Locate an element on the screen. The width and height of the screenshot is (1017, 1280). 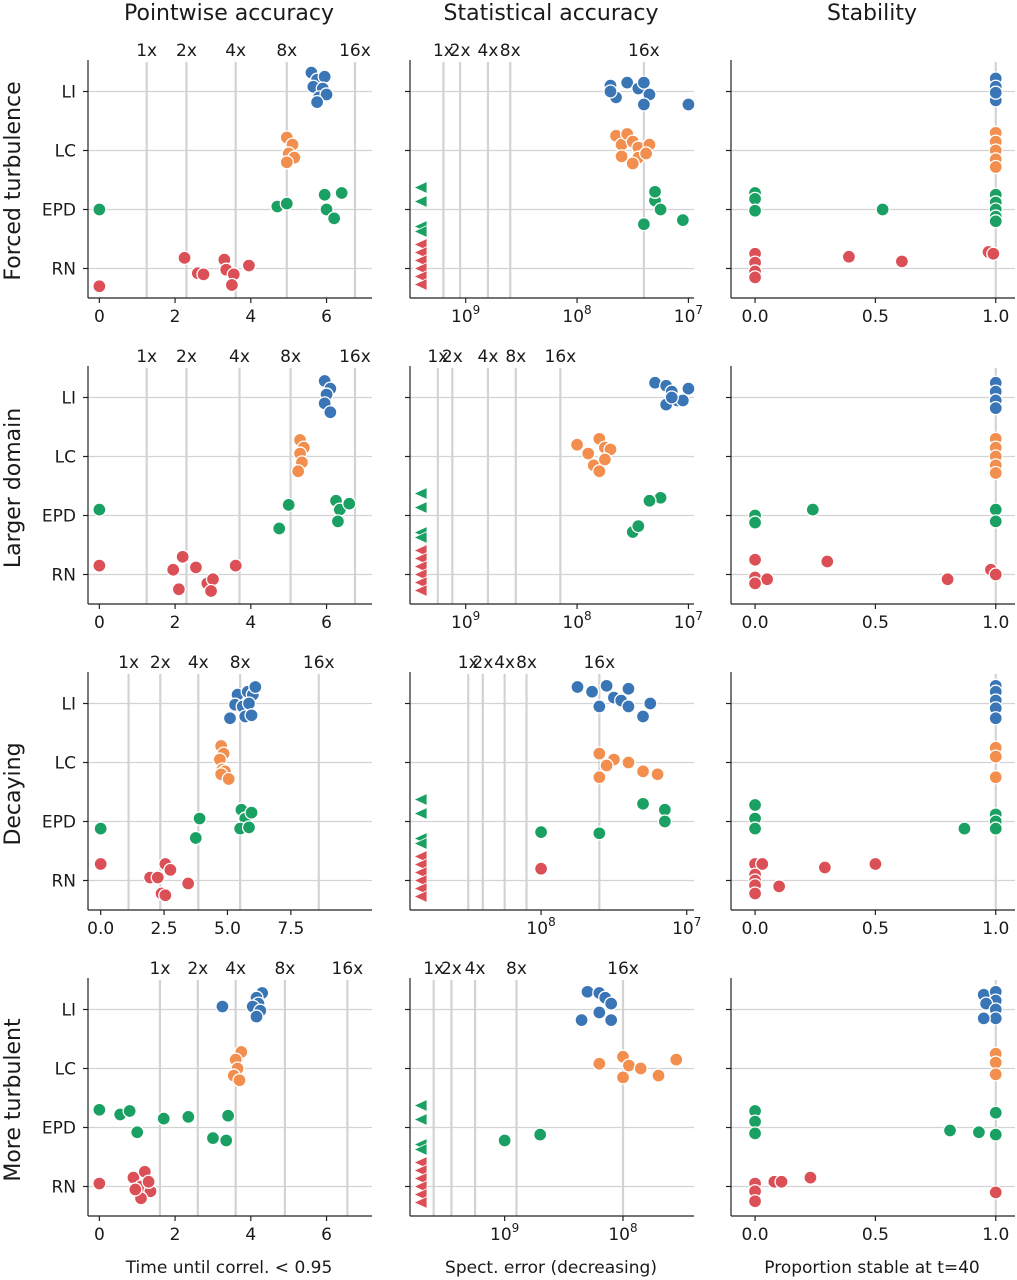
panel-r1-c2: 0.0 0.5 1.0 is located at coordinates (870, 499).